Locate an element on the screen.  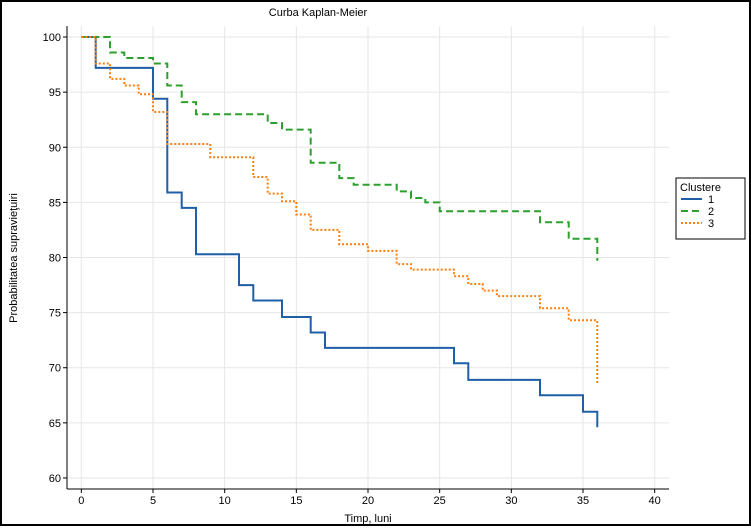
y-tick-label: 85 is located at coordinates (55, 203).